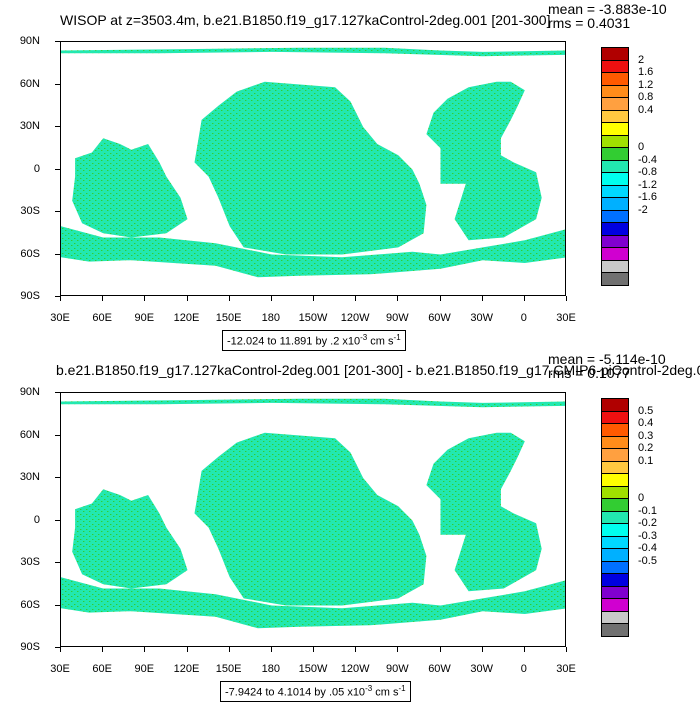 This screenshot has height=702, width=700. I want to click on colorbar-label: 0.4, so click(646, 423).